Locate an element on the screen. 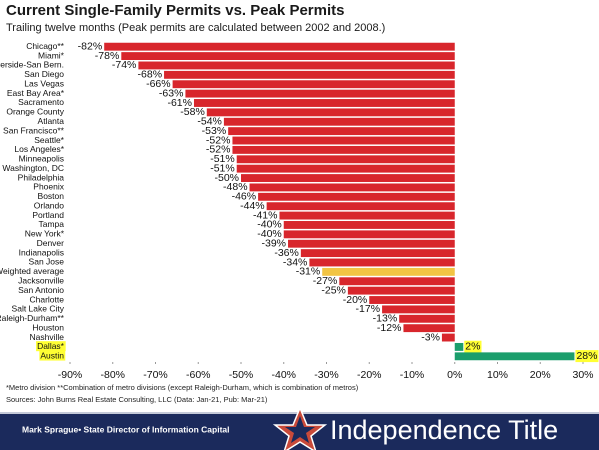 The height and width of the screenshot is (450, 599). category-label: Nashville is located at coordinates (47, 337).